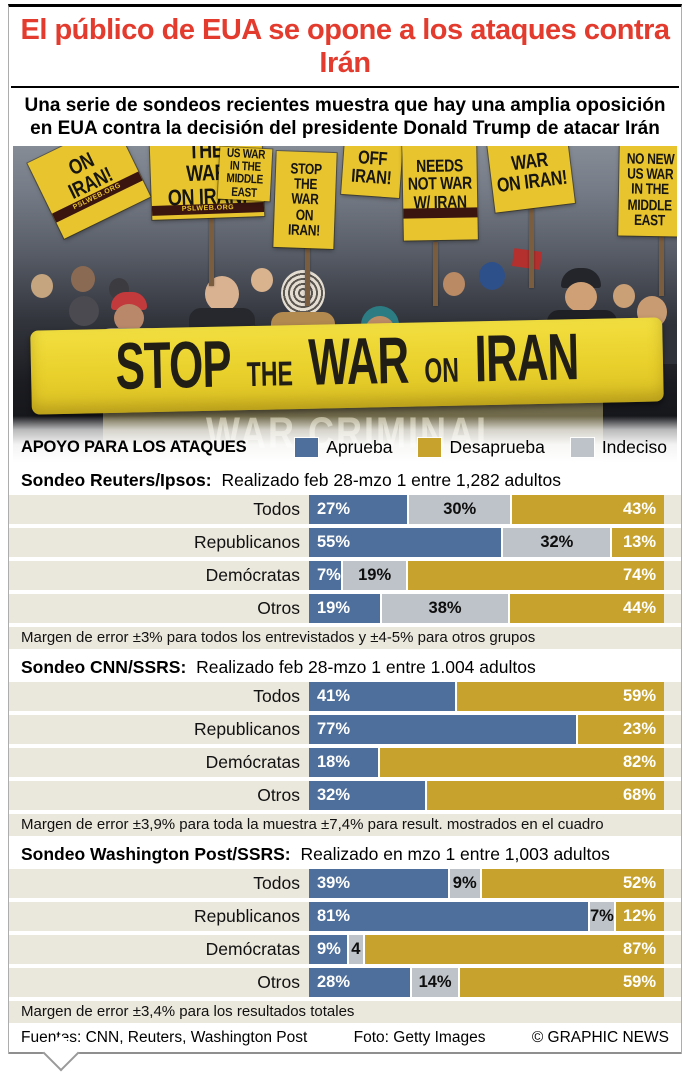 The height and width of the screenshot is (1084, 690). I want to click on bar-segment-disapprove: 43%, so click(586, 510).